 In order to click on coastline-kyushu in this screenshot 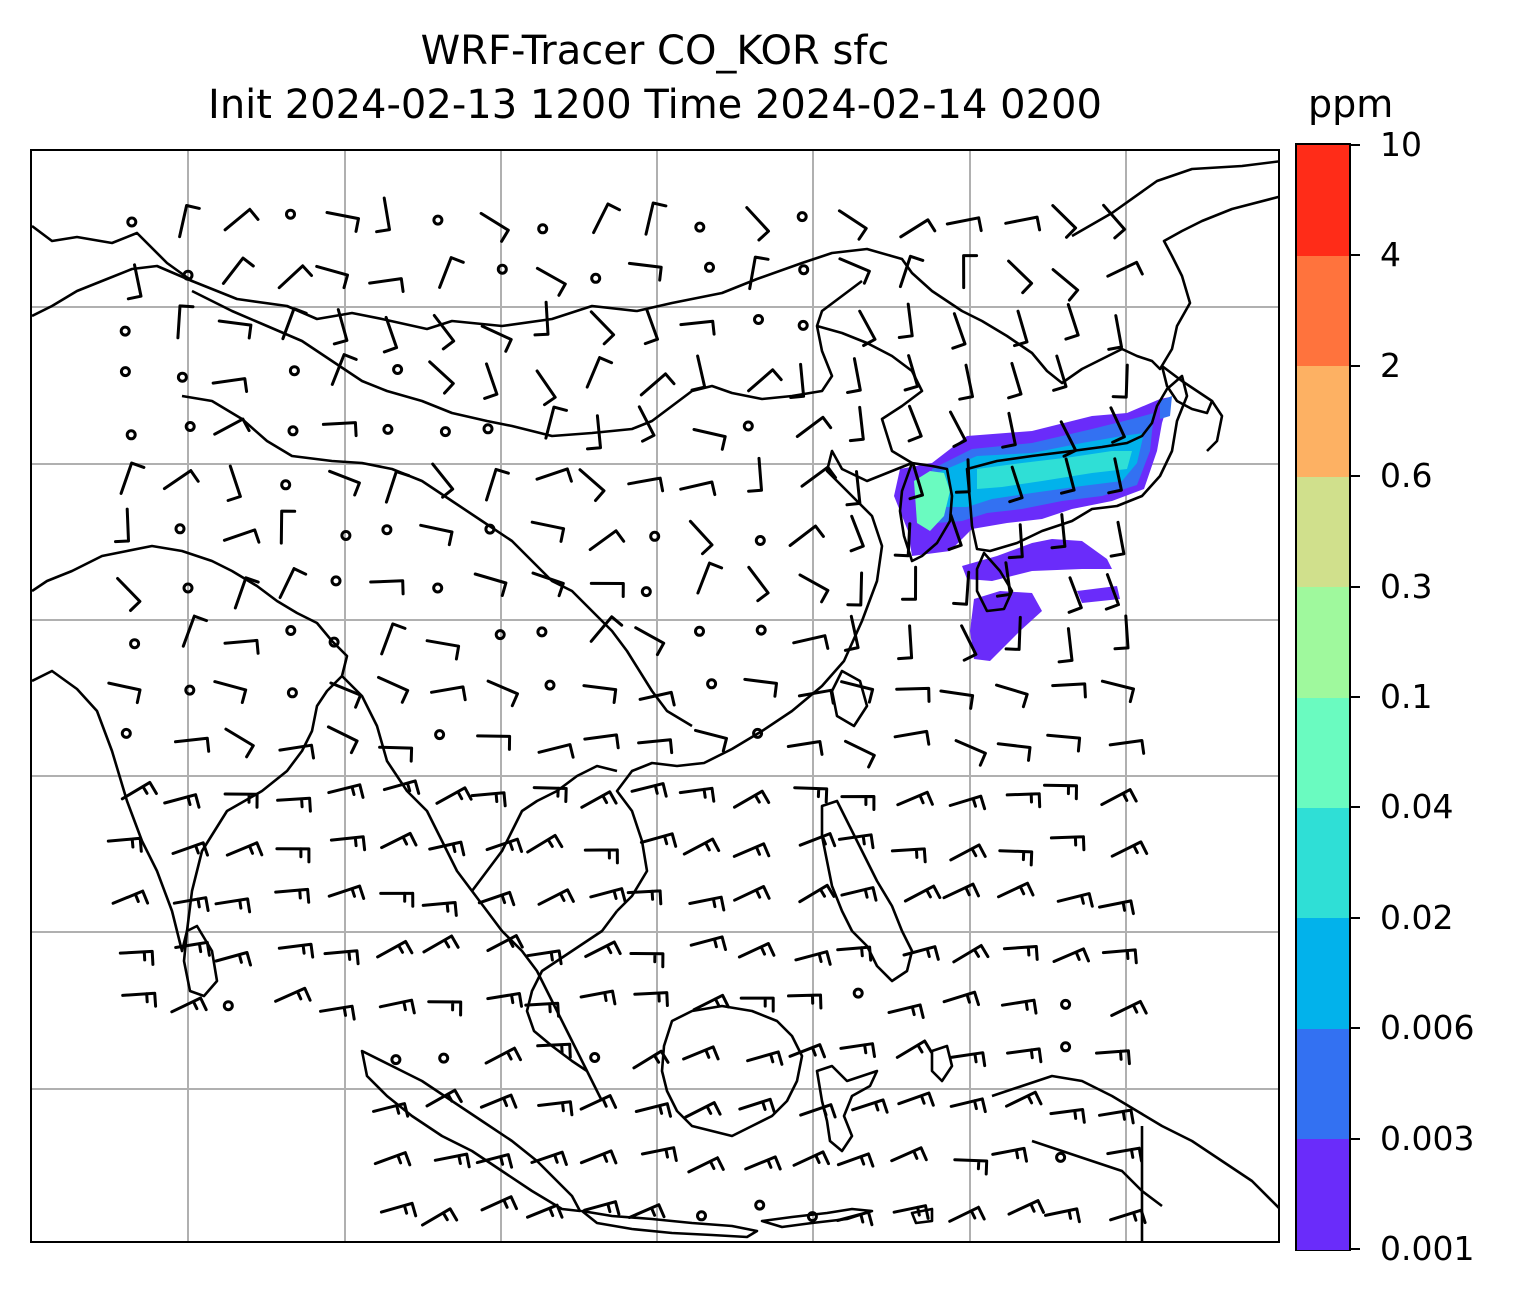, I will do `click(994, 582)`.